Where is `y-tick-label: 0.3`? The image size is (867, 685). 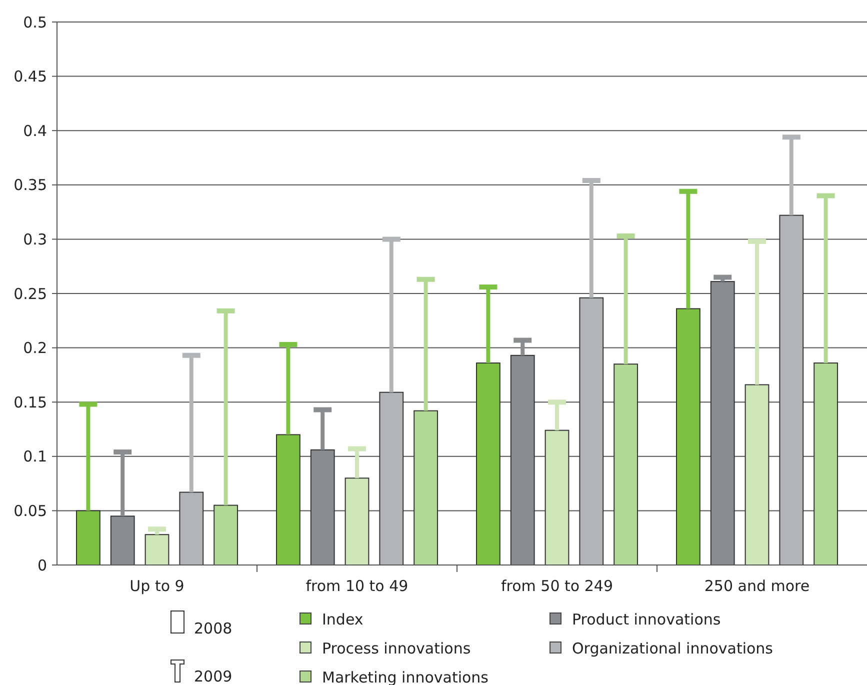
y-tick-label: 0.3 is located at coordinates (35, 239).